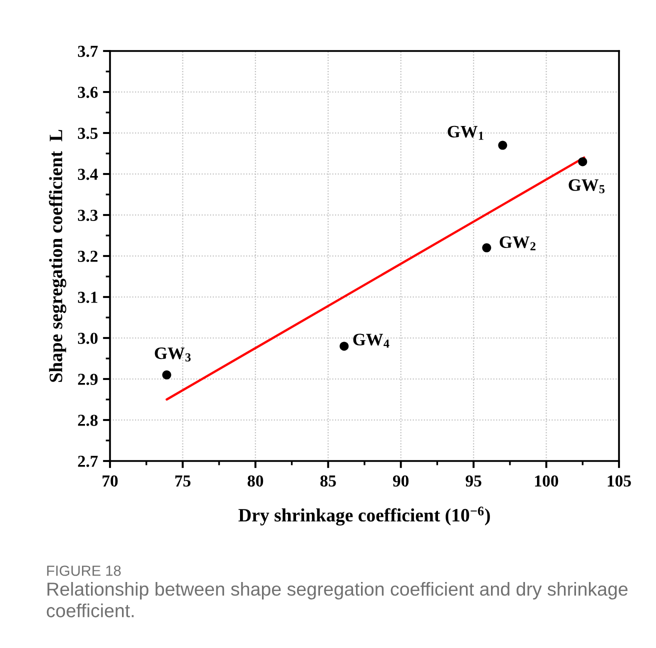  What do you see at coordinates (88, 52) in the screenshot?
I see `y-tick-label: 3.7` at bounding box center [88, 52].